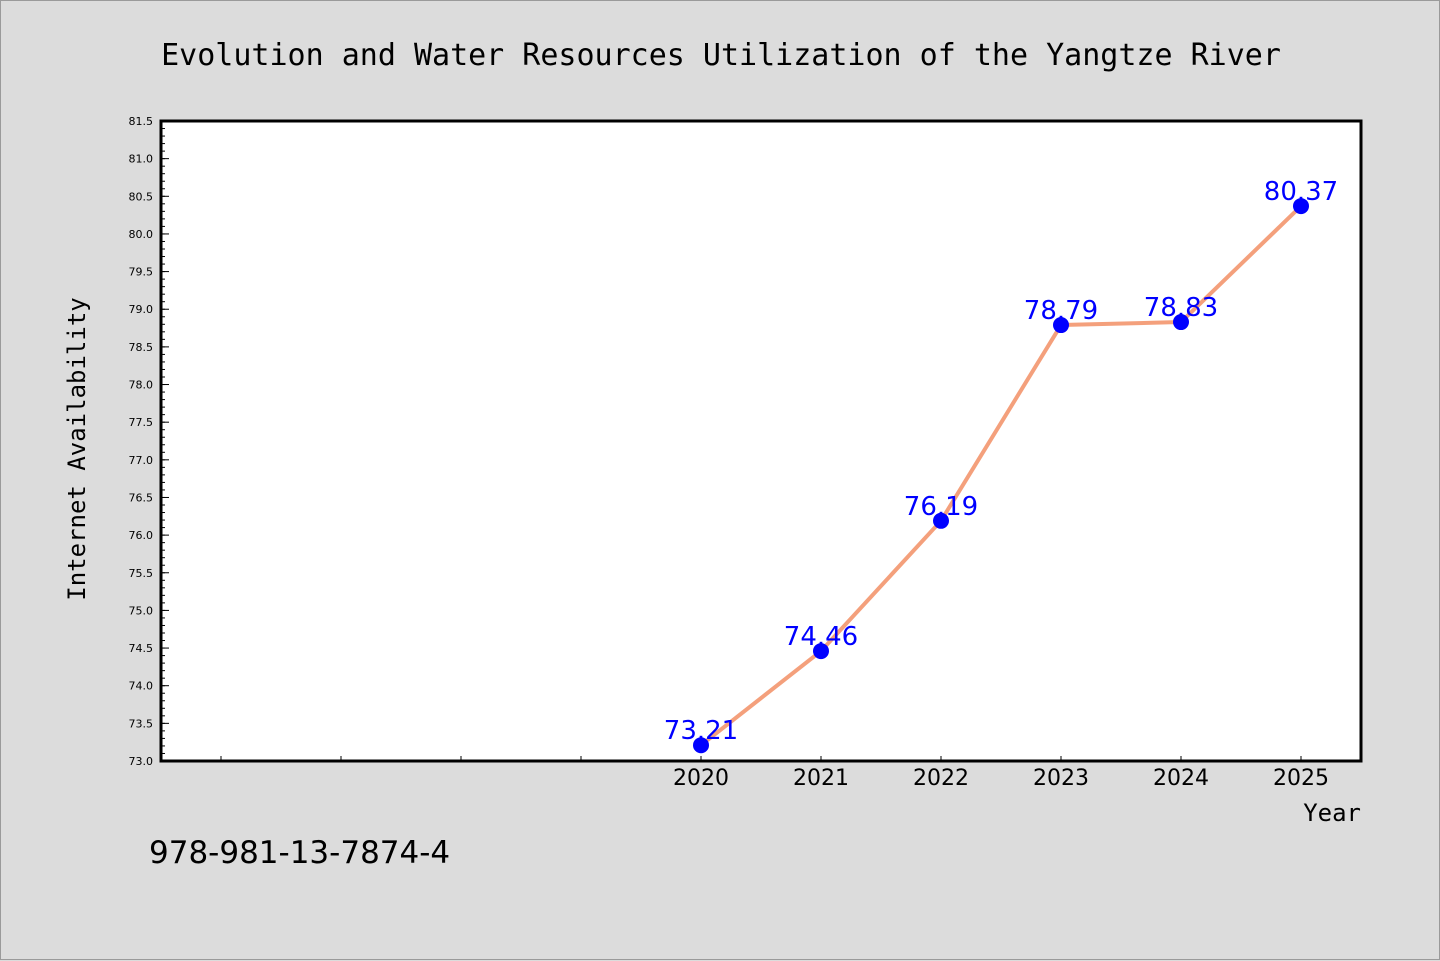 The width and height of the screenshot is (1440, 961). I want to click on x-axis: 2020 2021 2022 2023 2024 2025, so click(774, 773).